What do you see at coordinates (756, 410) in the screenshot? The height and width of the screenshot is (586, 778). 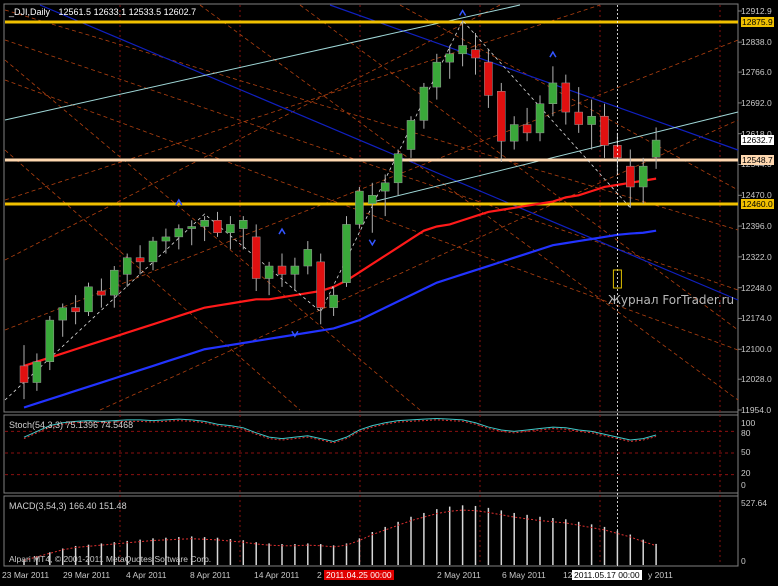 I see `price-scale-label: 11954.0` at bounding box center [756, 410].